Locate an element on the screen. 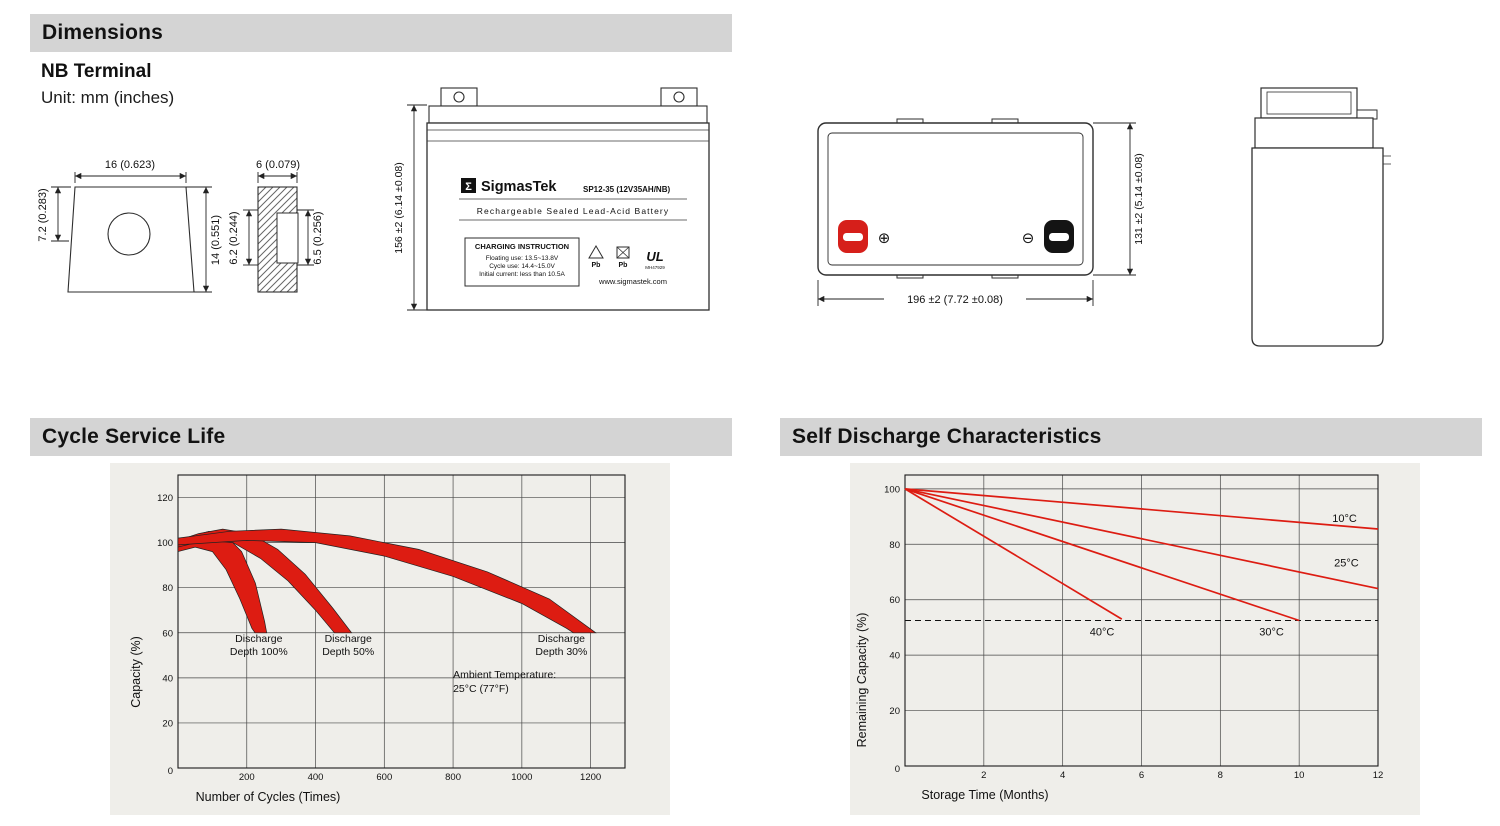 The image size is (1500, 826). x-axis-title: Storage Time (Months) is located at coordinates (984, 795).